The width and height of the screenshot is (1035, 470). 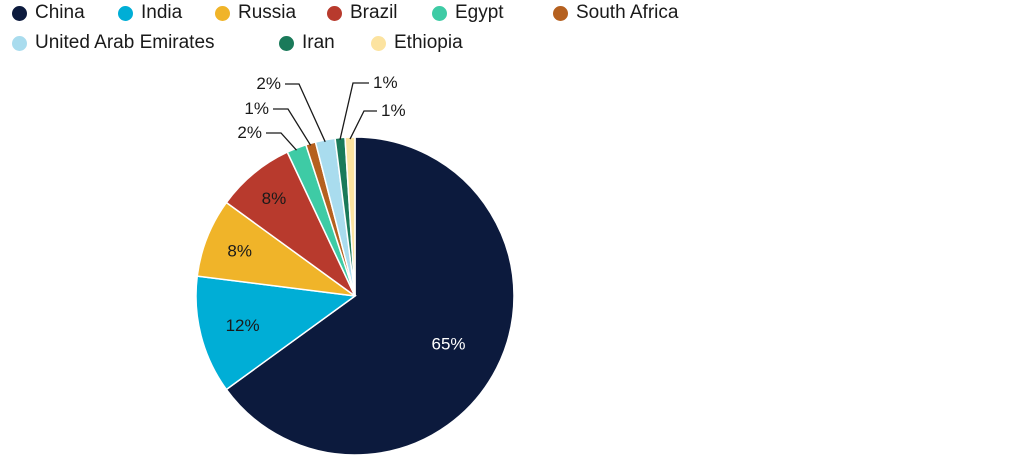 I want to click on legend-item: Brazil, so click(x=362, y=13).